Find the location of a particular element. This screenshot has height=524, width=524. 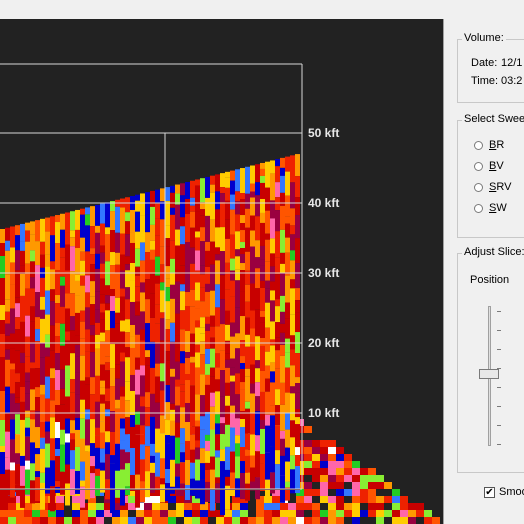

altitude-label: 20 kft is located at coordinates (323, 343).